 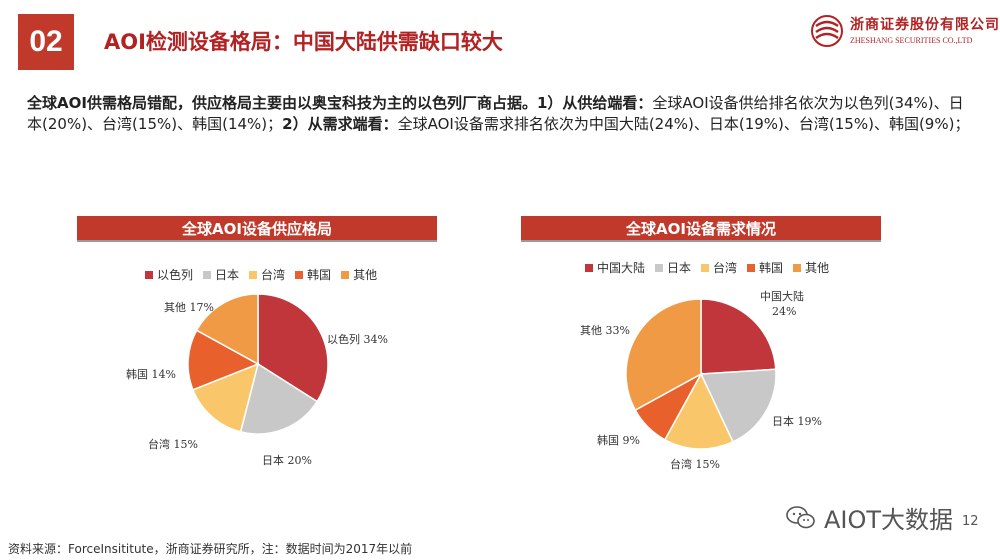 What do you see at coordinates (925, 25) in the screenshot?
I see `logo-company-name-cn: 浙商证券股份有限公司` at bounding box center [925, 25].